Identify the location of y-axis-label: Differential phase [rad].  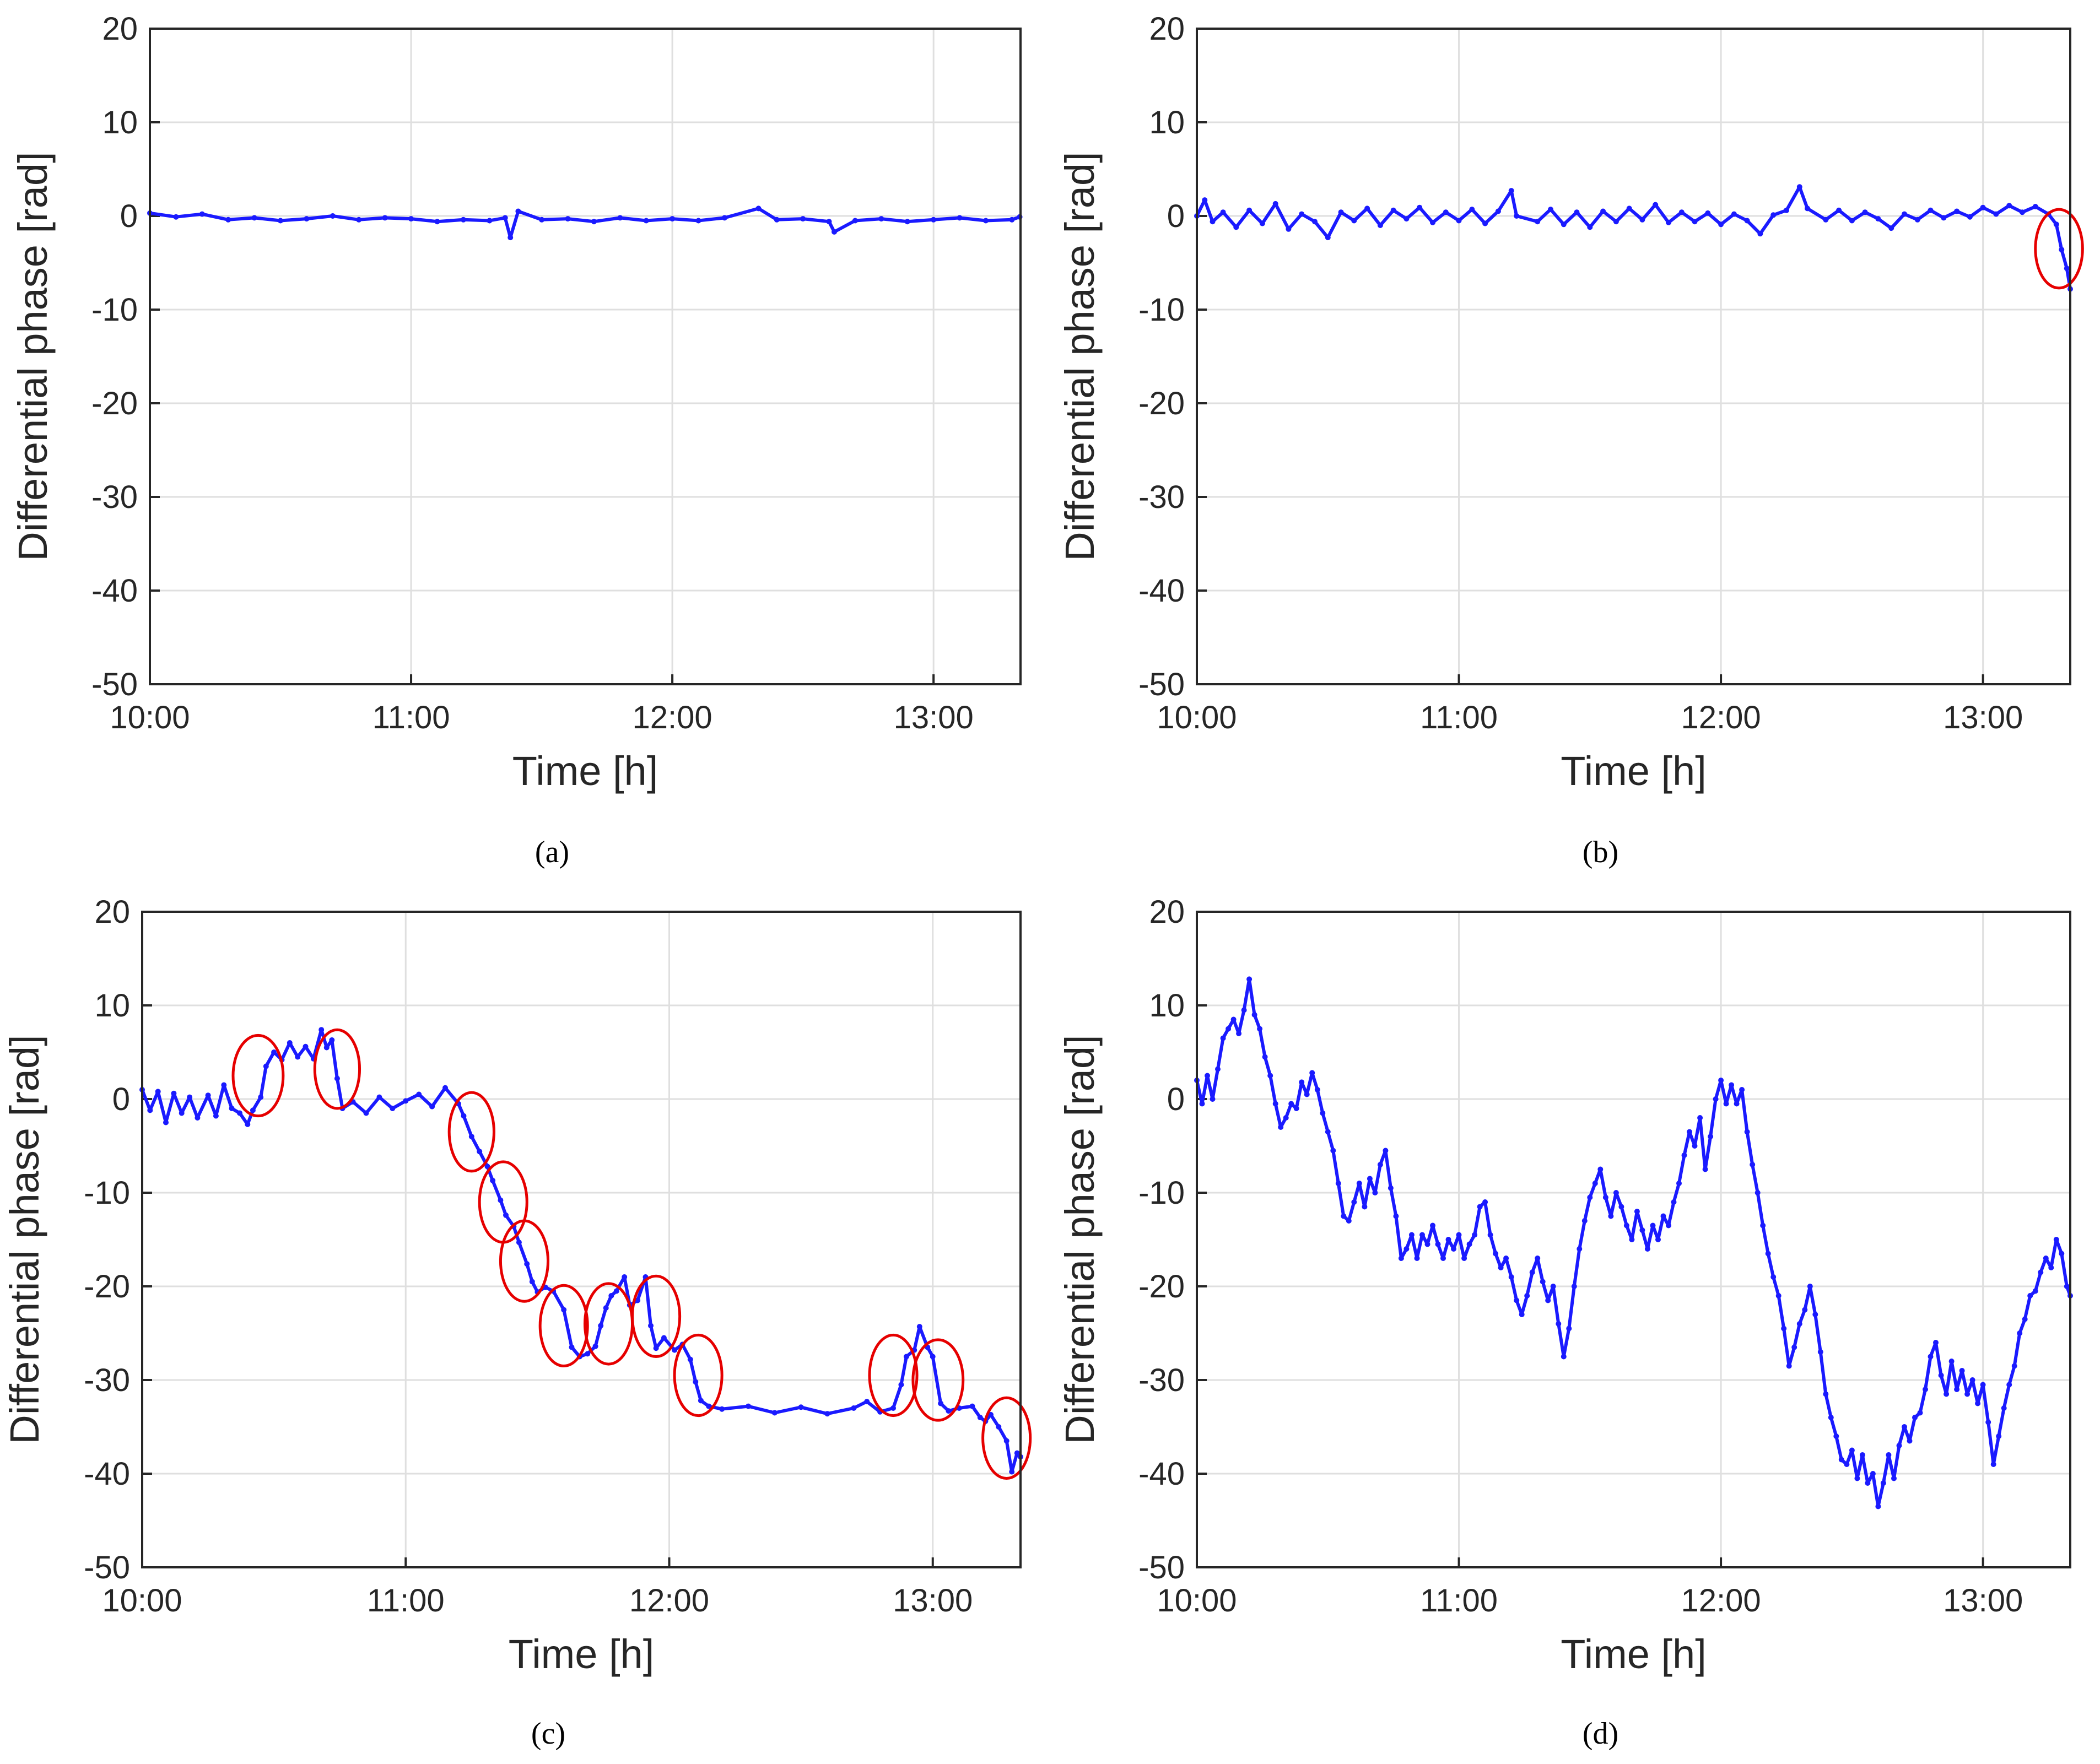
(1080, 1239).